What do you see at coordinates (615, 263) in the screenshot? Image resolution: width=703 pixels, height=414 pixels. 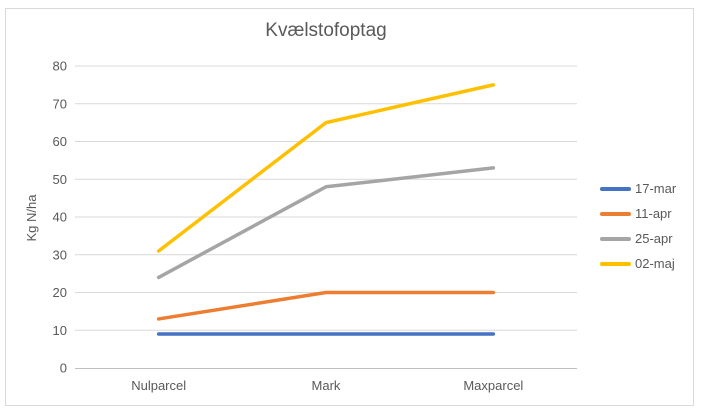 I see `legend-marker-02-maj` at bounding box center [615, 263].